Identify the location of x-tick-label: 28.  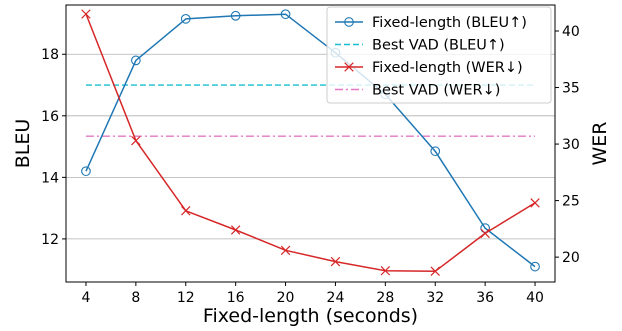
(385, 298).